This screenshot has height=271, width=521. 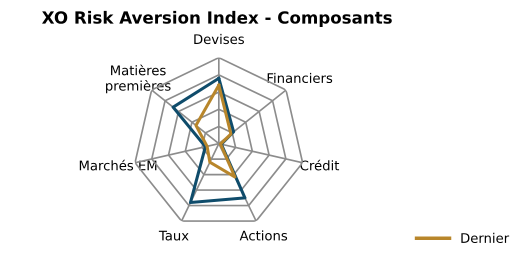 What do you see at coordinates (173, 235) in the screenshot?
I see `spoke-label: Taux` at bounding box center [173, 235].